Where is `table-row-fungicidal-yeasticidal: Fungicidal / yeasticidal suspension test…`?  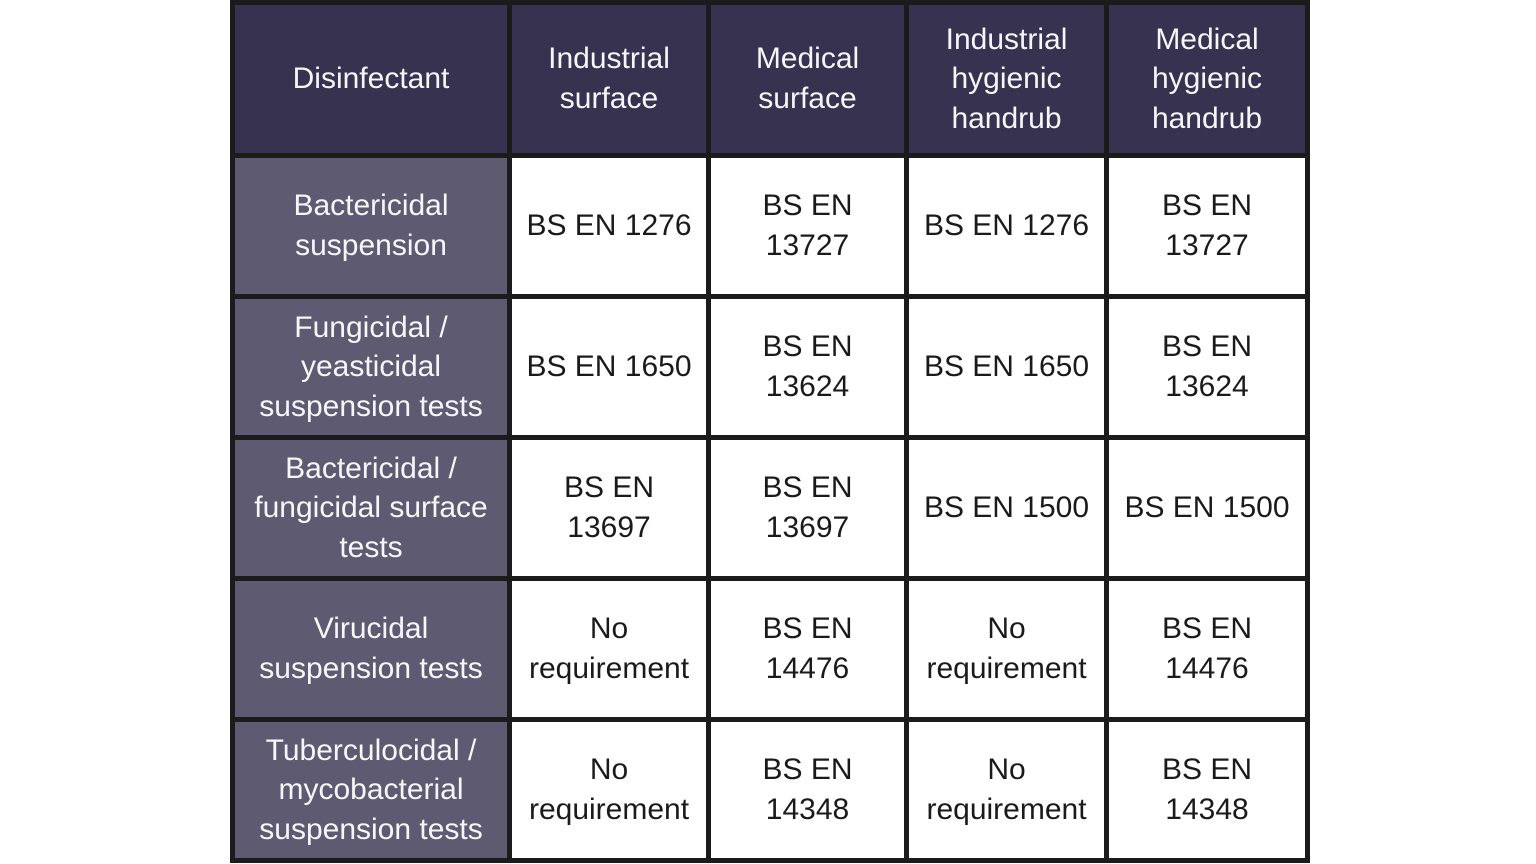
table-row-fungicidal-yeasticidal: Fungicidal / yeasticidal suspension test… is located at coordinates (770, 367).